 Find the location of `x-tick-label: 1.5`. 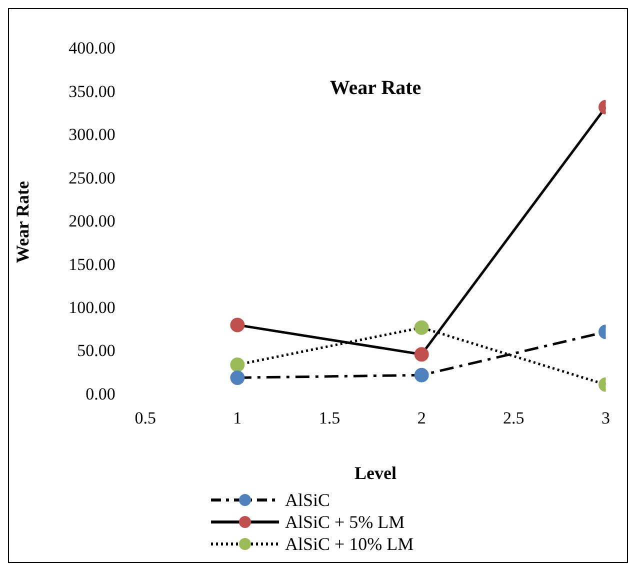

x-tick-label: 1.5 is located at coordinates (329, 418).